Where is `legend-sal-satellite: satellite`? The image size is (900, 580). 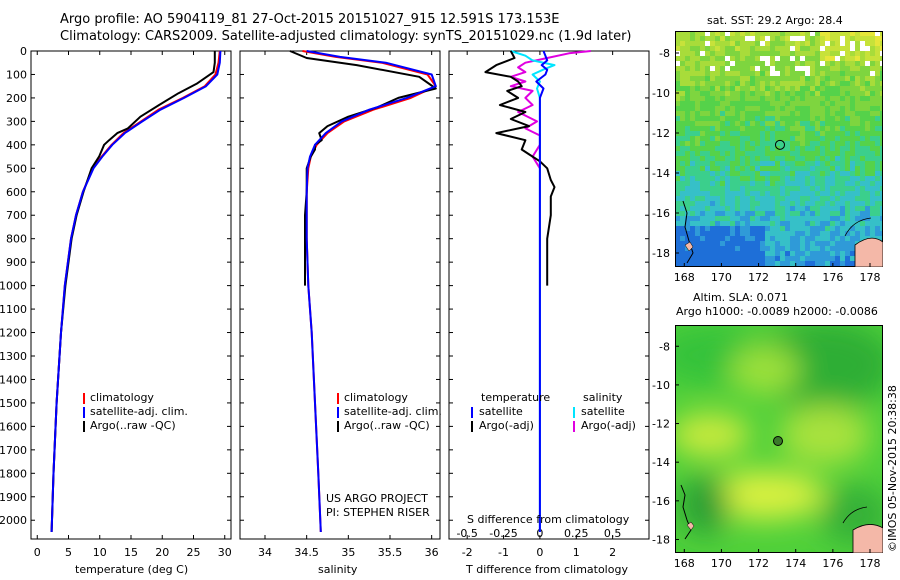 legend-sal-satellite: satellite is located at coordinates (603, 411).